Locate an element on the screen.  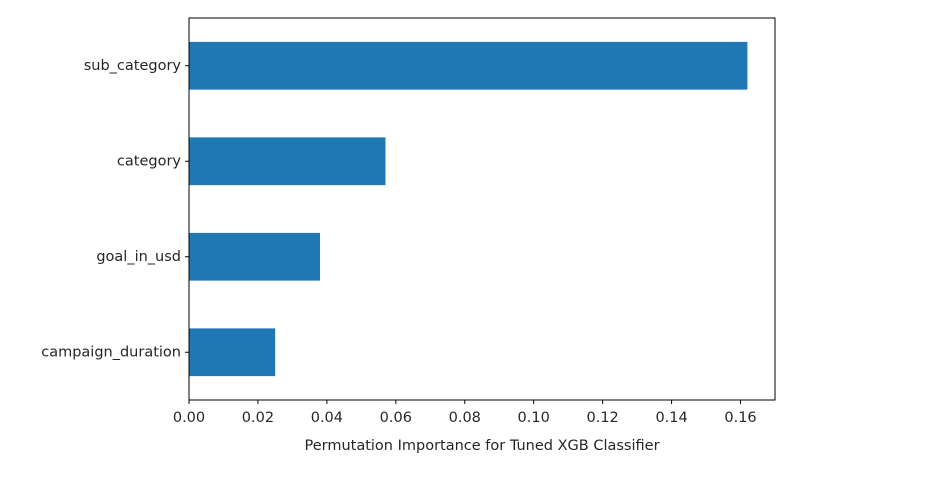
x-tick-label: 0.14 is located at coordinates (671, 418).